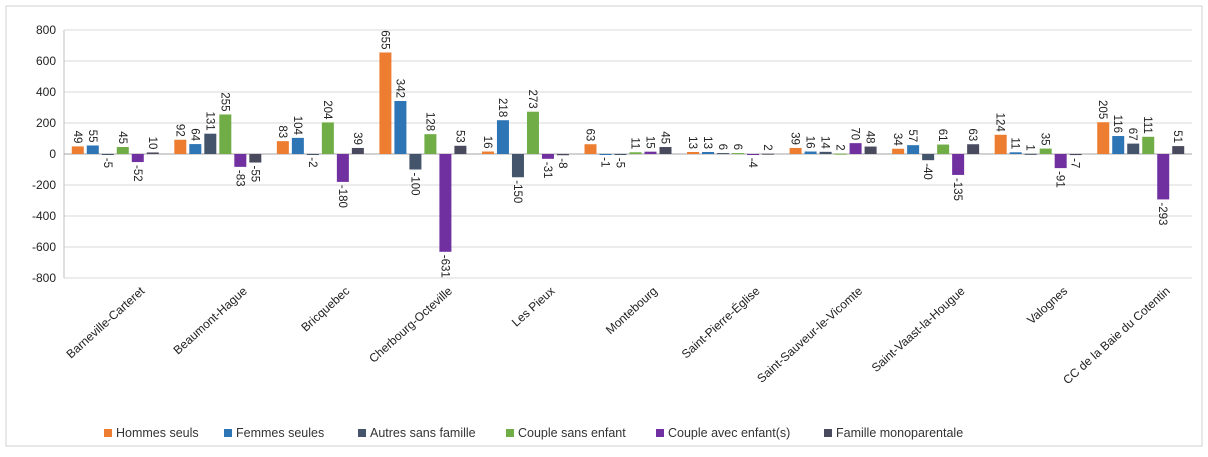  Describe the element at coordinates (635, 143) in the screenshot. I see `data-label: 11` at that location.